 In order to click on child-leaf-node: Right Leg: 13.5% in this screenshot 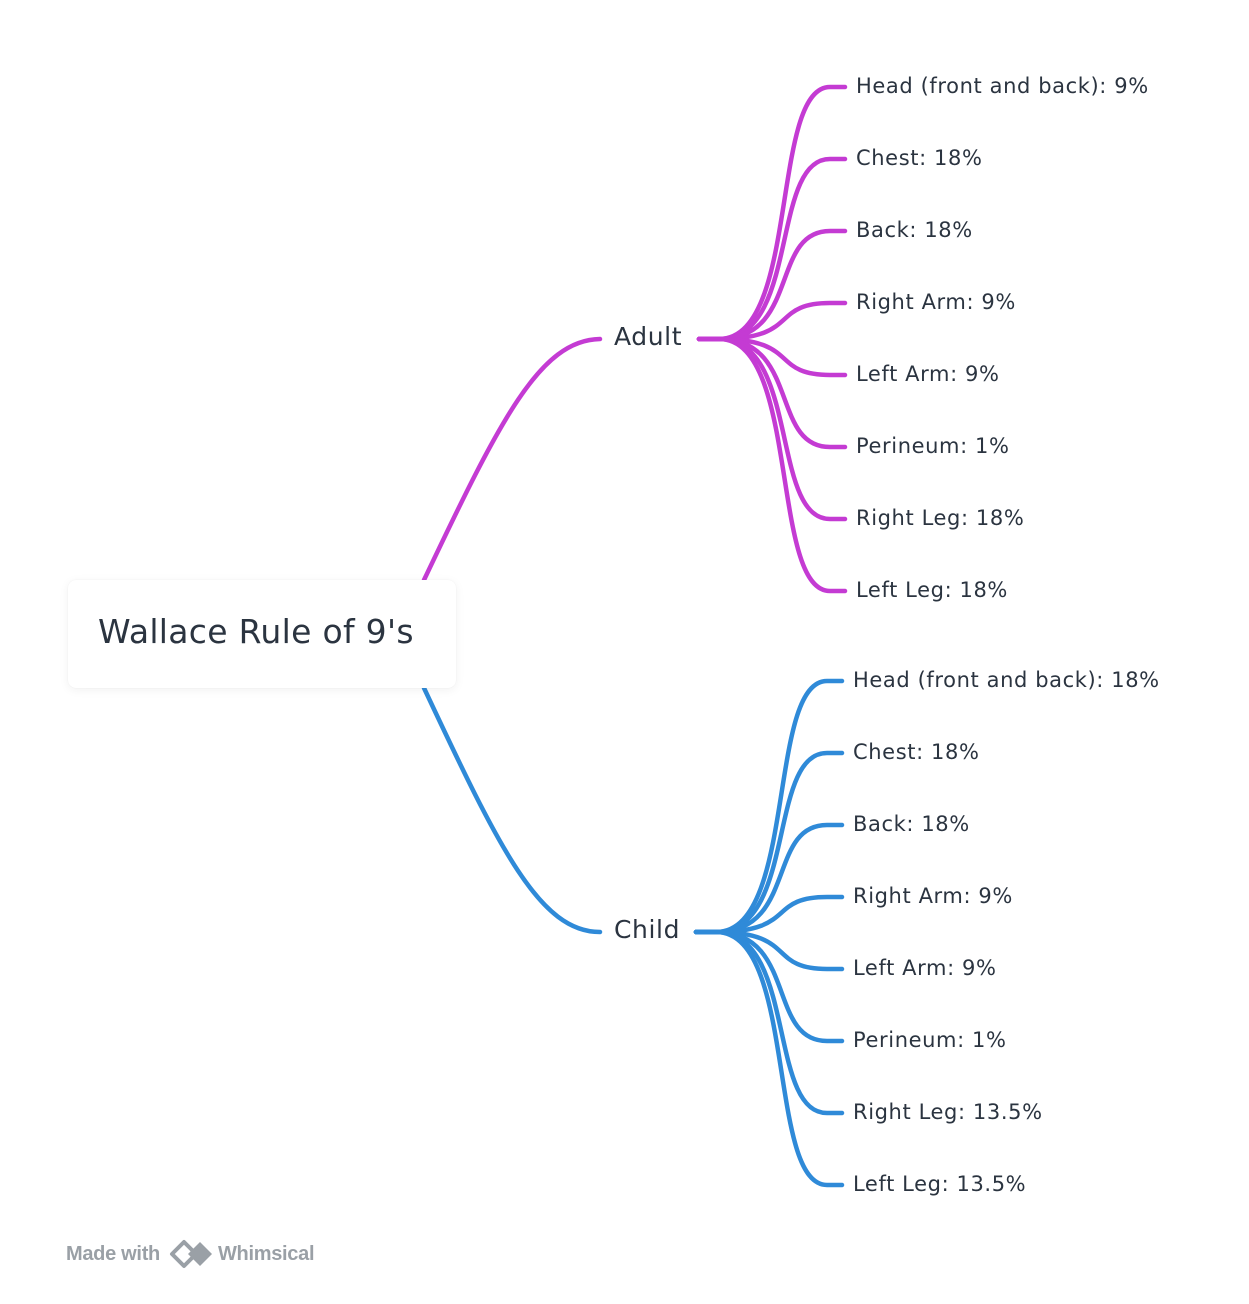, I will do `click(948, 1112)`.